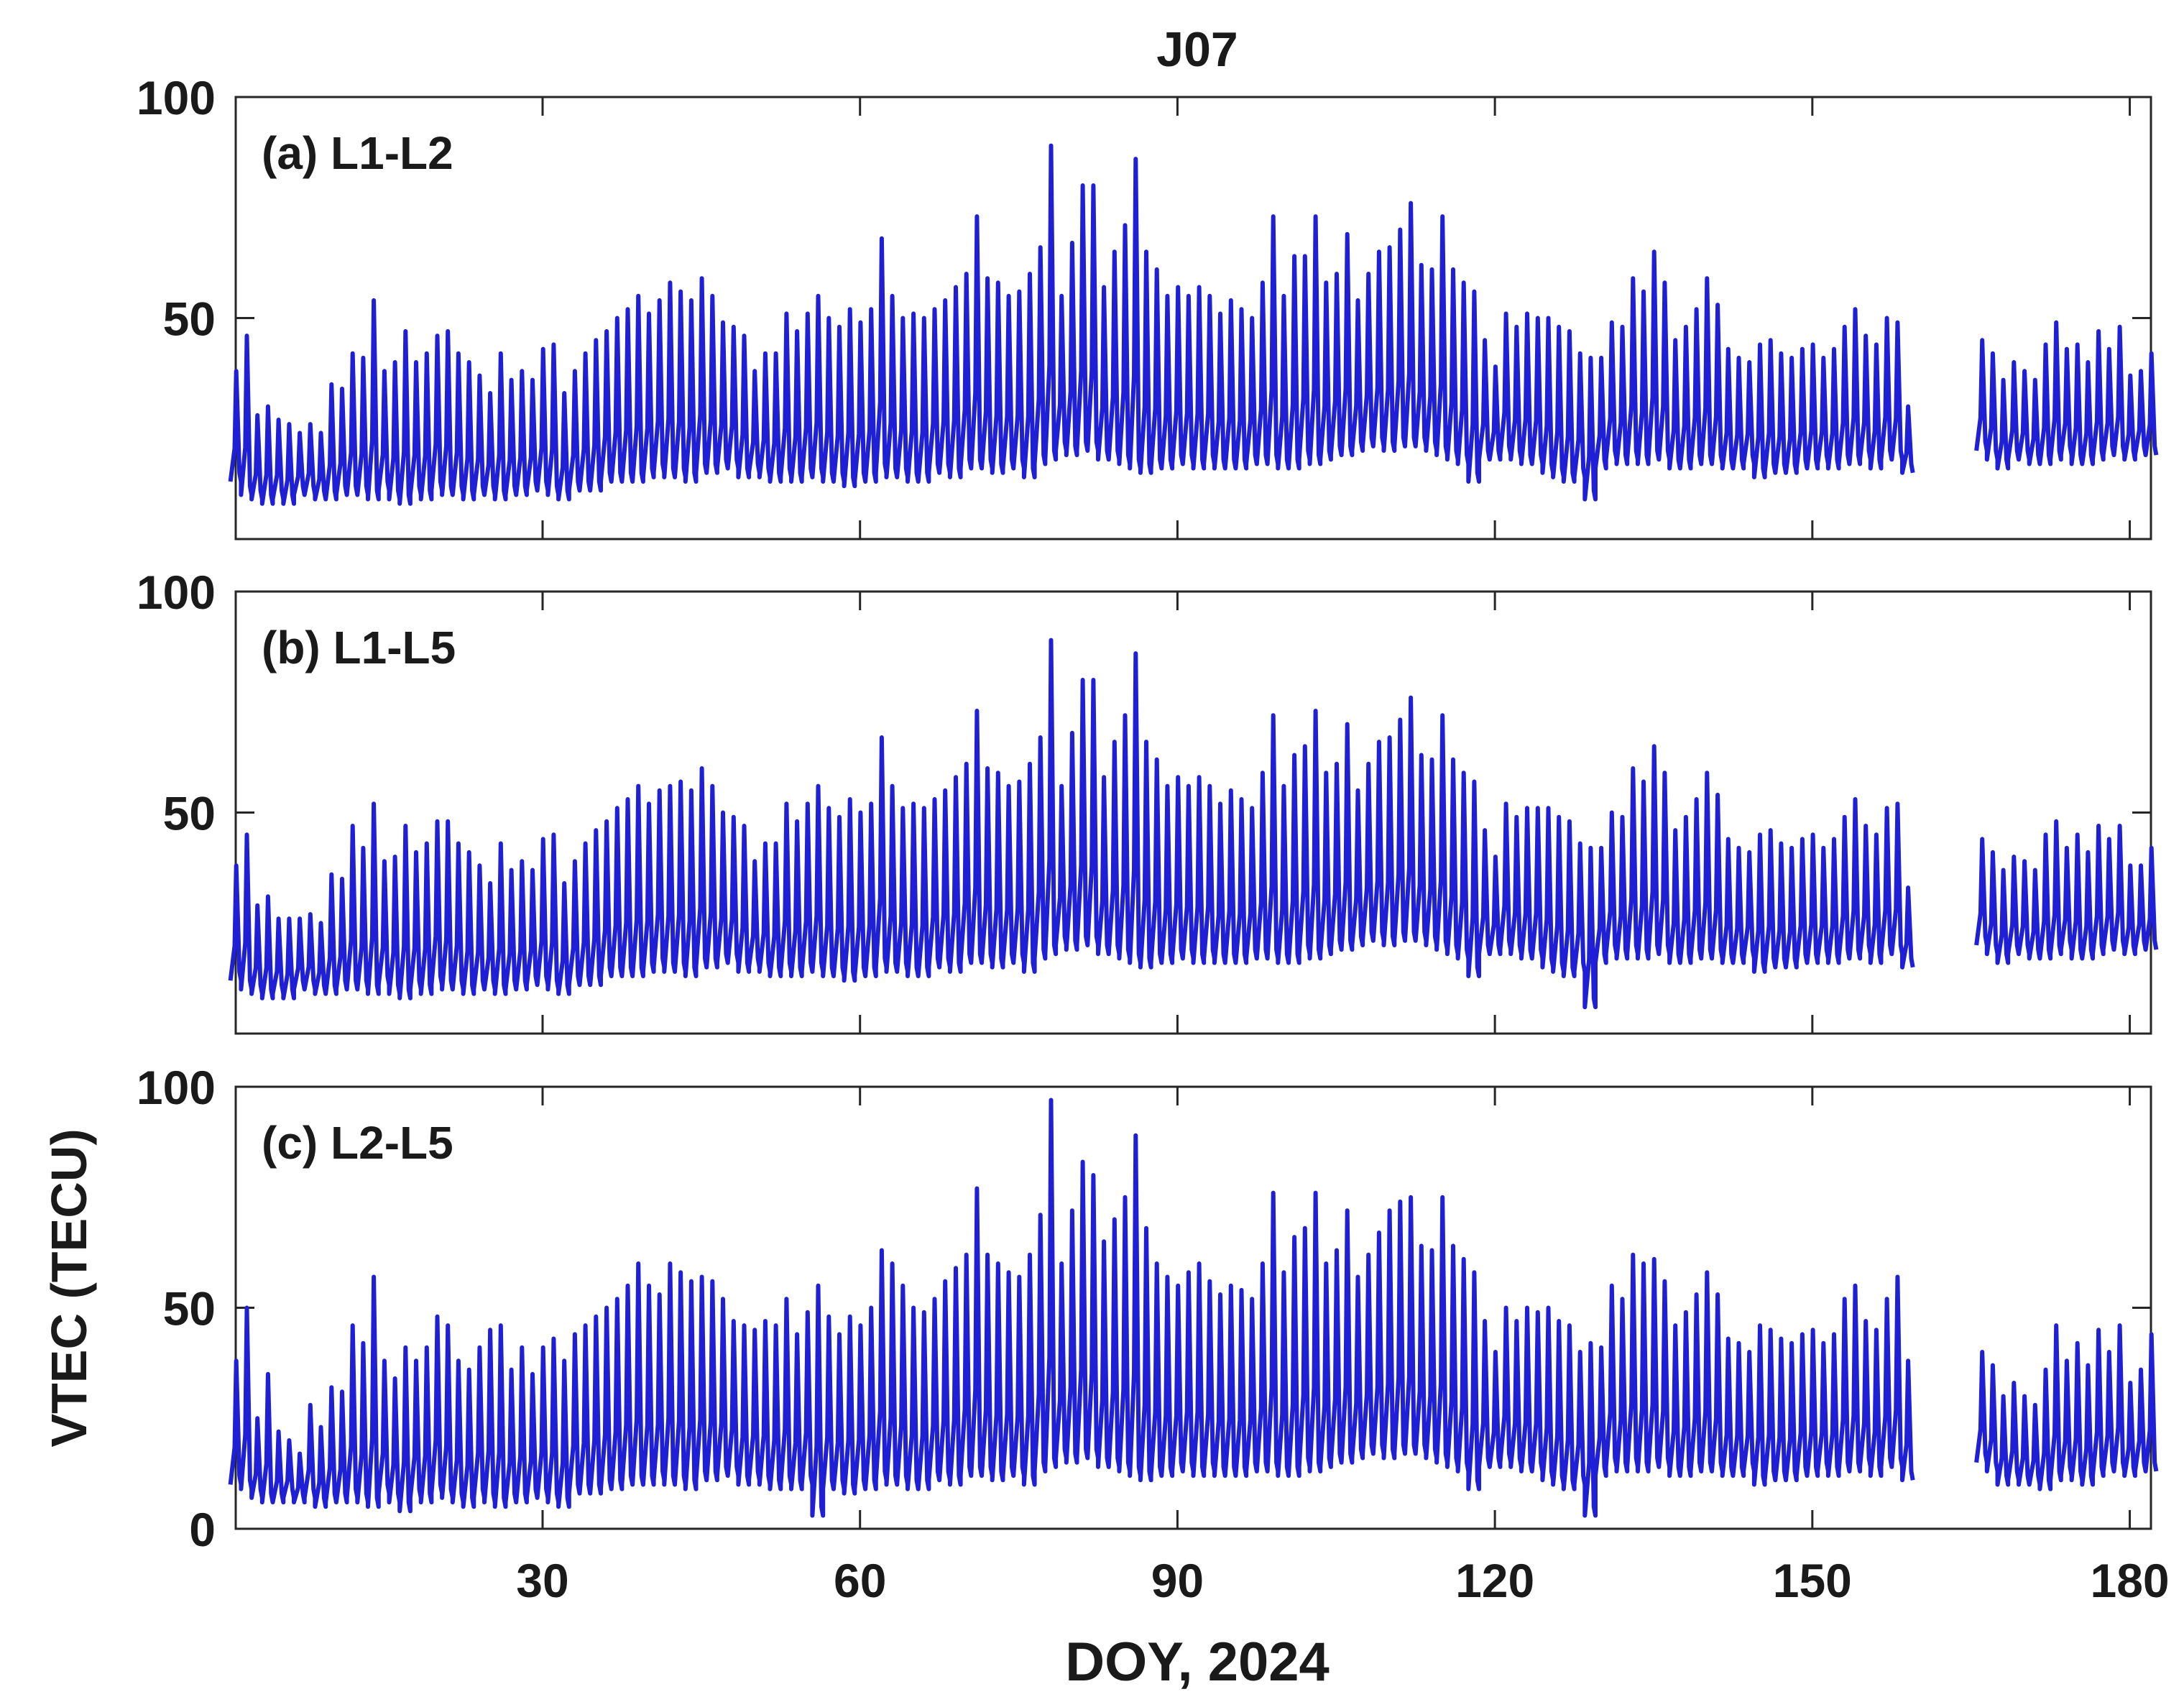 The height and width of the screenshot is (1702, 2184). What do you see at coordinates (1342, 1580) in the screenshot?
I see `x-tick-labels: 30 60 90 120 150 180` at bounding box center [1342, 1580].